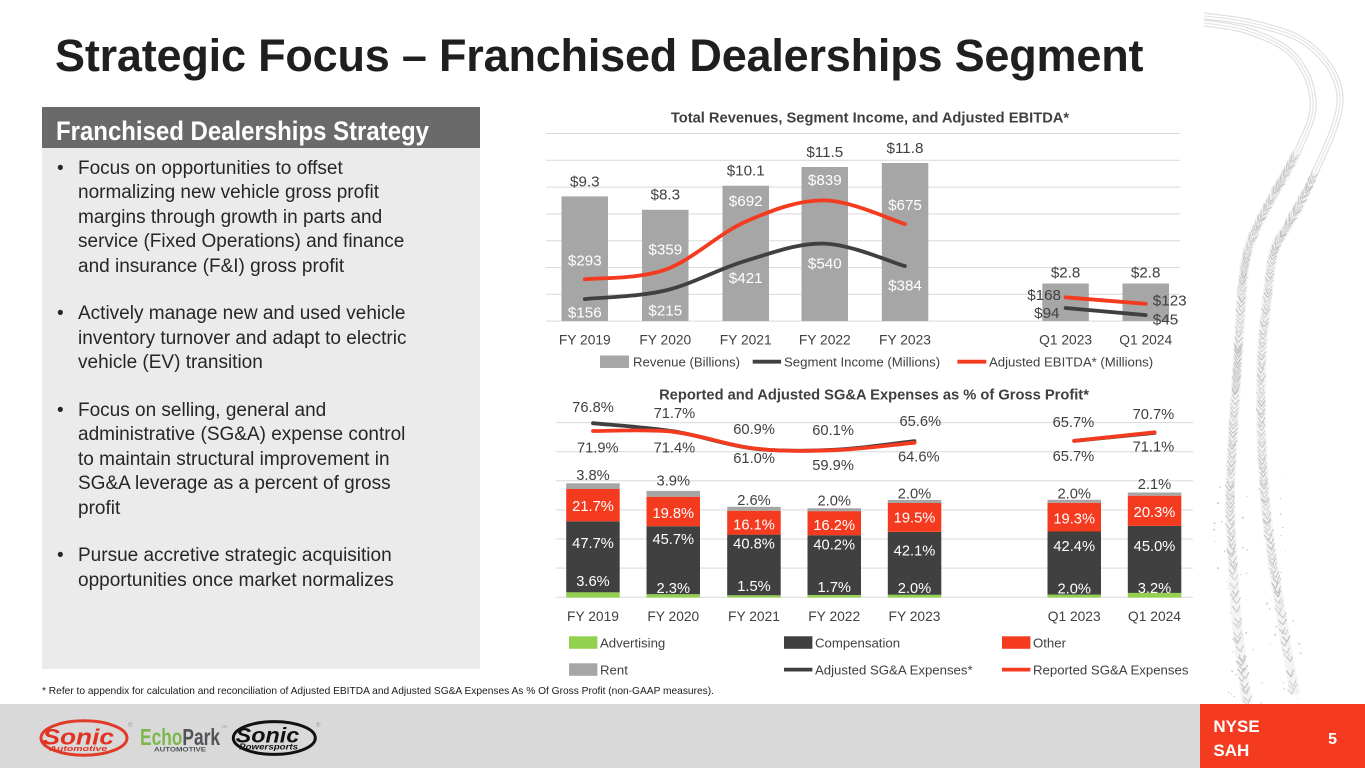 The width and height of the screenshot is (1365, 768). What do you see at coordinates (1046, 313) in the screenshot?
I see `svg-text: $94` at bounding box center [1046, 313].